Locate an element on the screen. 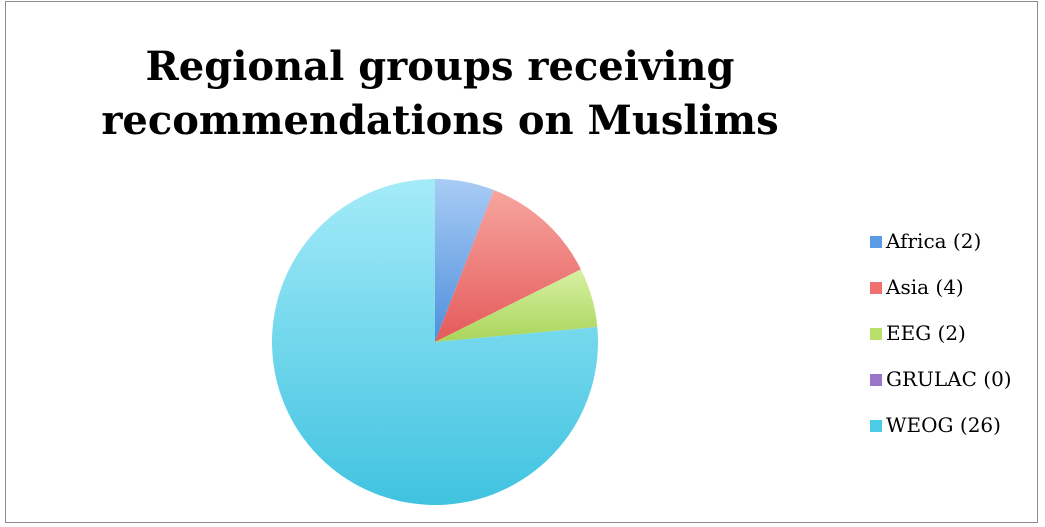 The image size is (1045, 527). pie-slice-africa is located at coordinates (464, 260).